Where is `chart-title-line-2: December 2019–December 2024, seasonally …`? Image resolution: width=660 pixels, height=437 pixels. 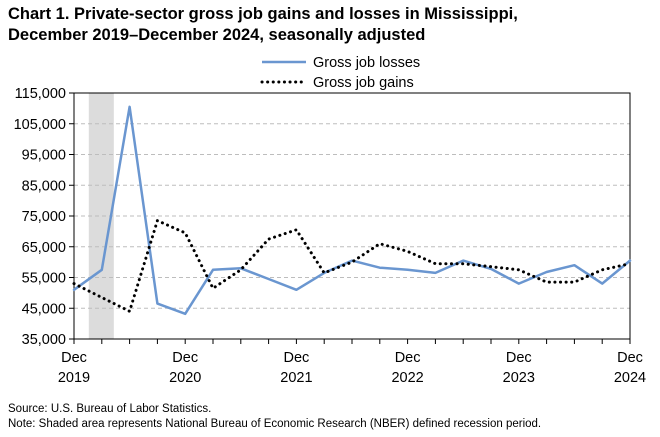
chart-title-line-2: December 2019–December 2024, seasonally … is located at coordinates (217, 35).